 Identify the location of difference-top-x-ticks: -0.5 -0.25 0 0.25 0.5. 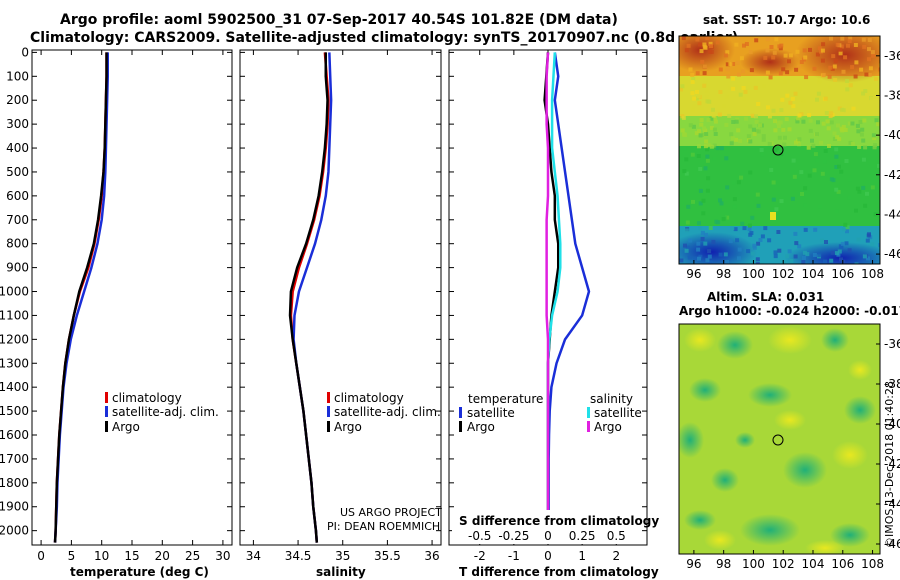
(547, 536).